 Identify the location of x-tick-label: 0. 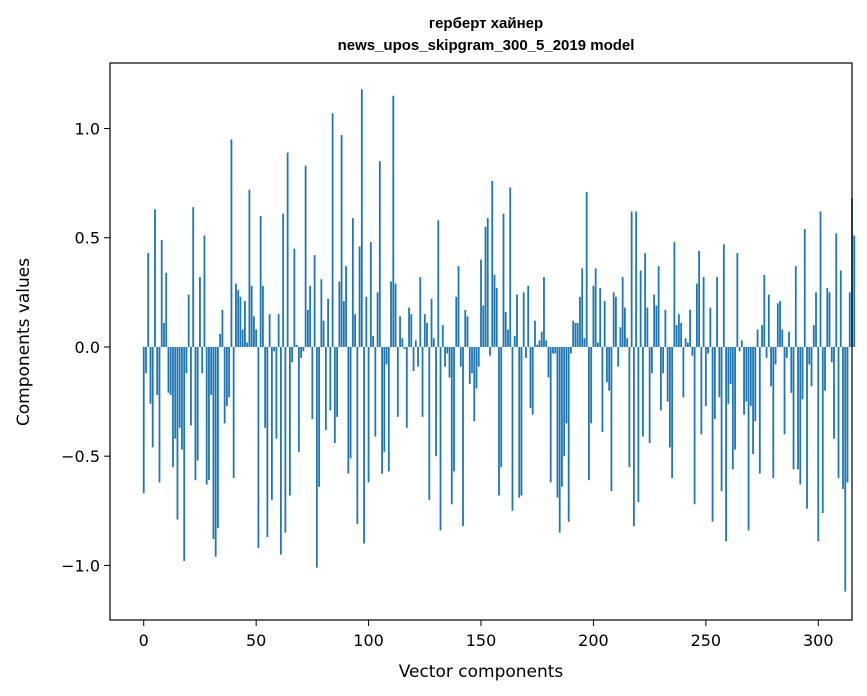
(144, 640).